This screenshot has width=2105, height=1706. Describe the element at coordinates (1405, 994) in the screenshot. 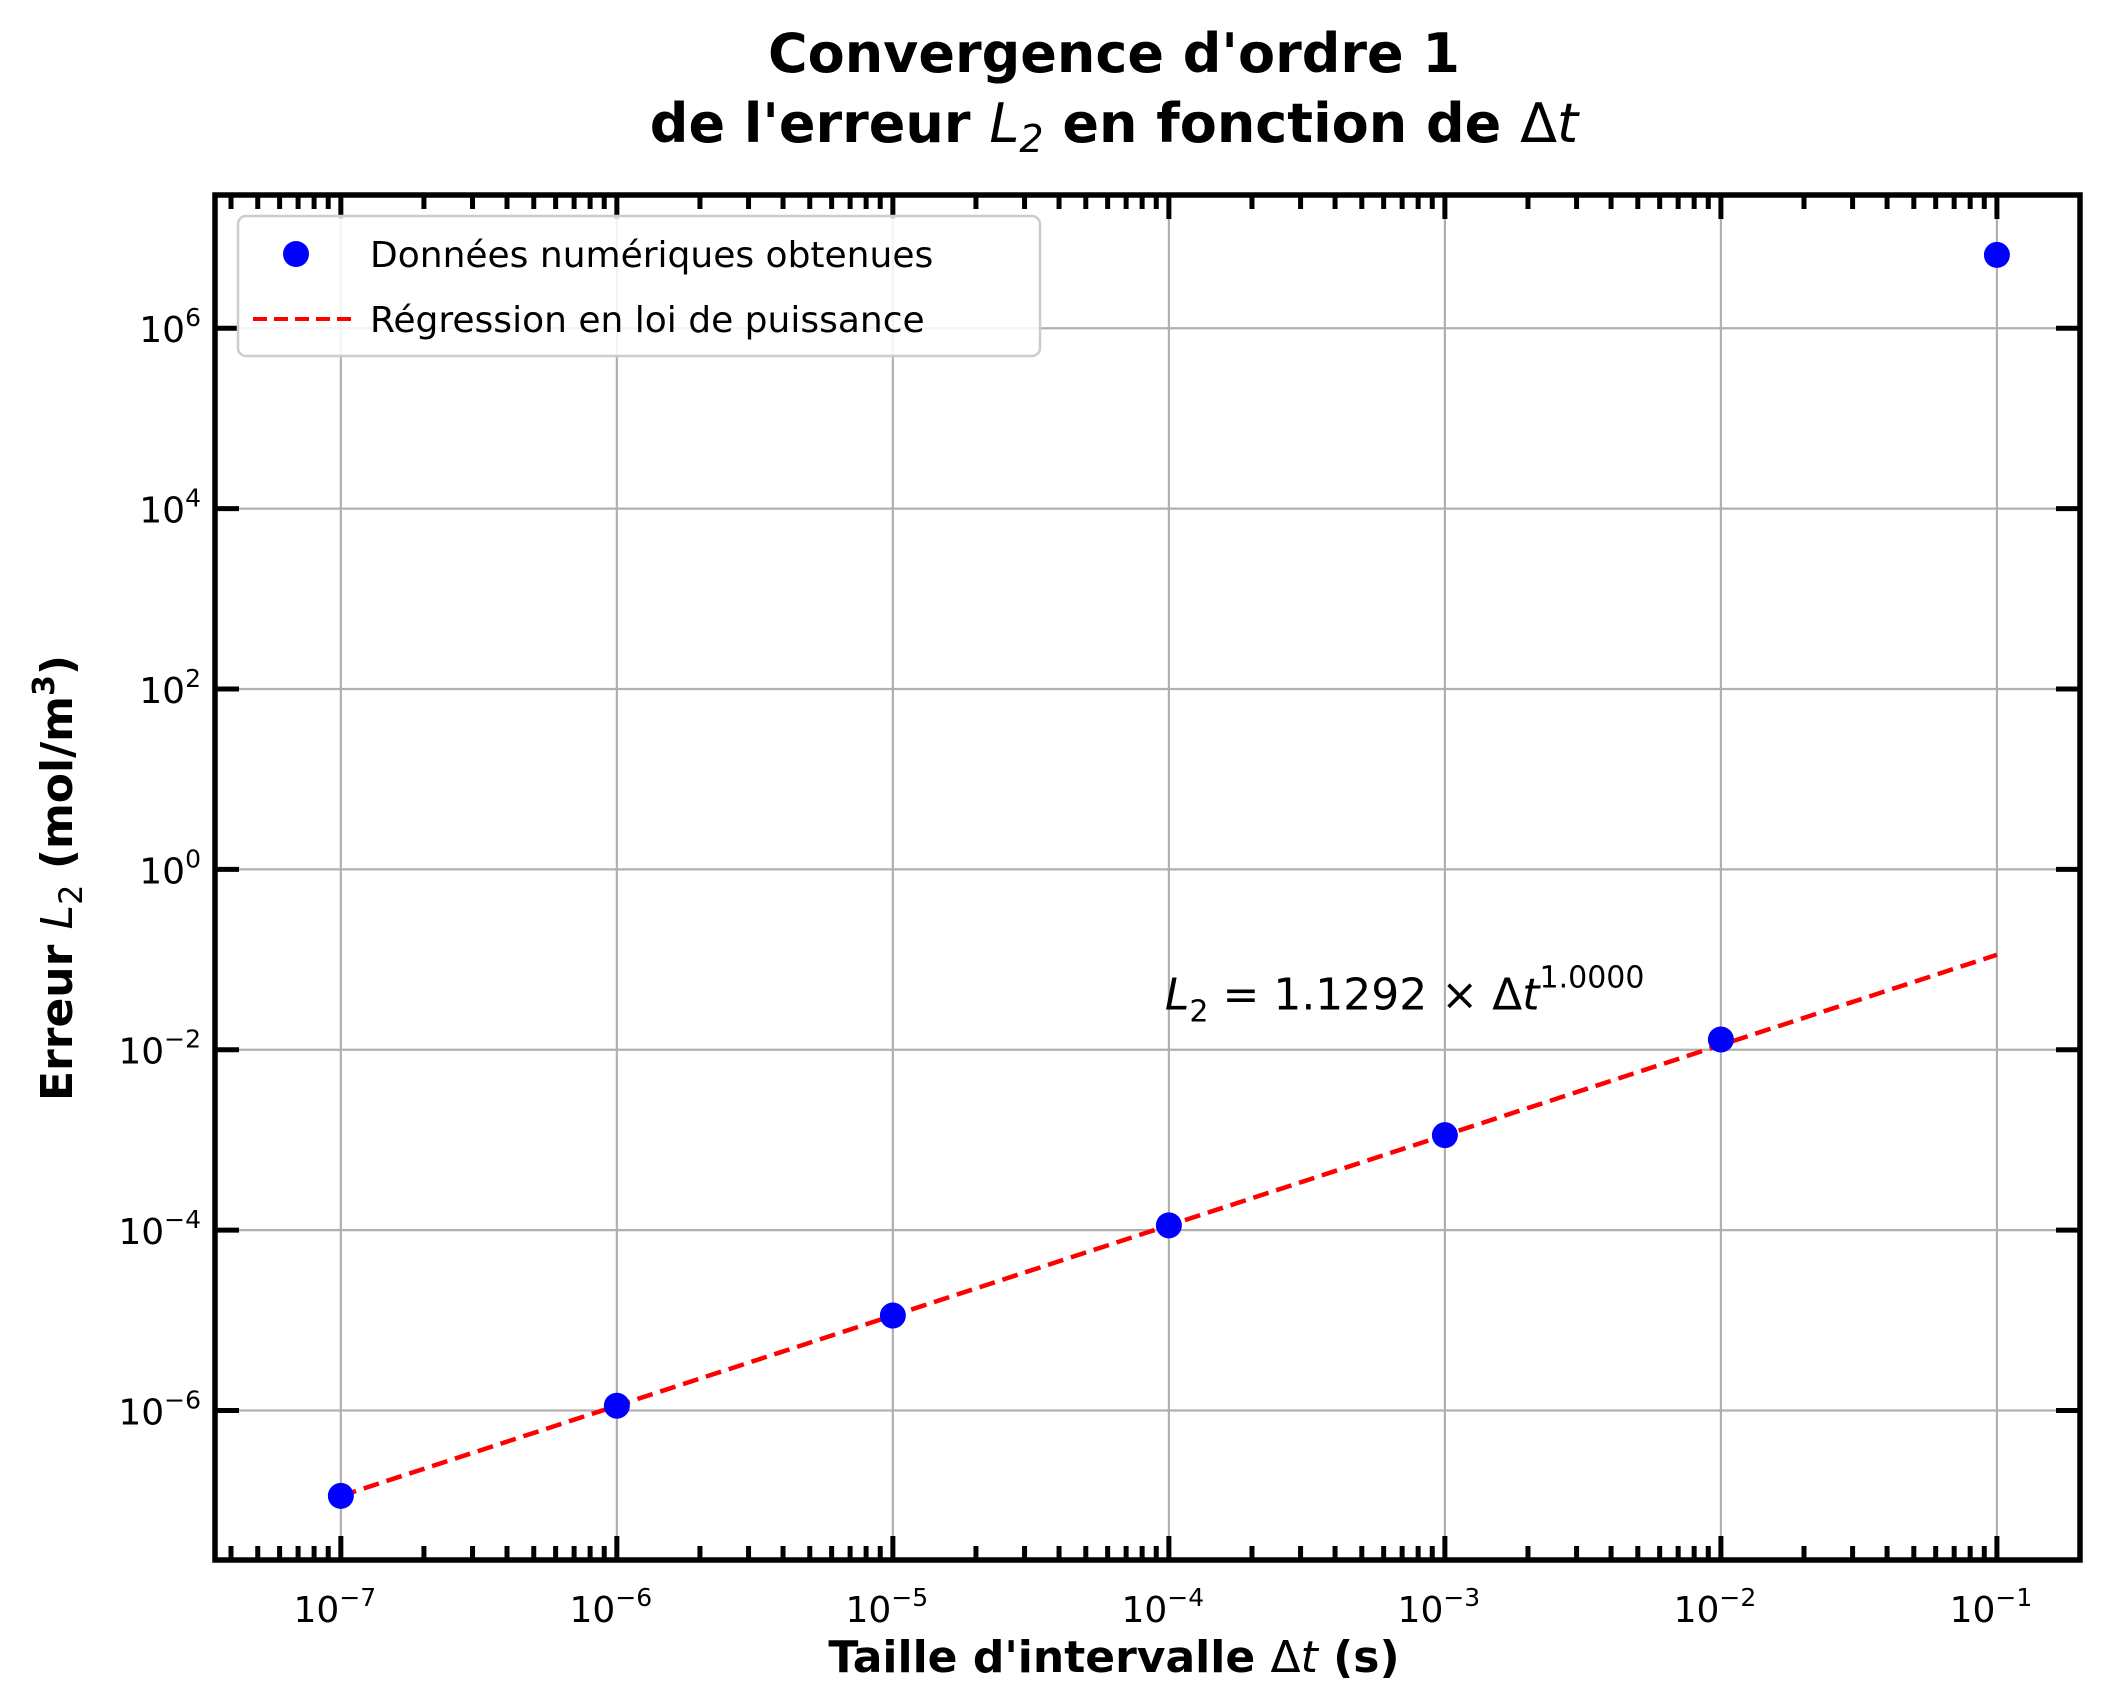

I see `regression-annotation: L2 = 1.1292 × Δt1.0000` at that location.